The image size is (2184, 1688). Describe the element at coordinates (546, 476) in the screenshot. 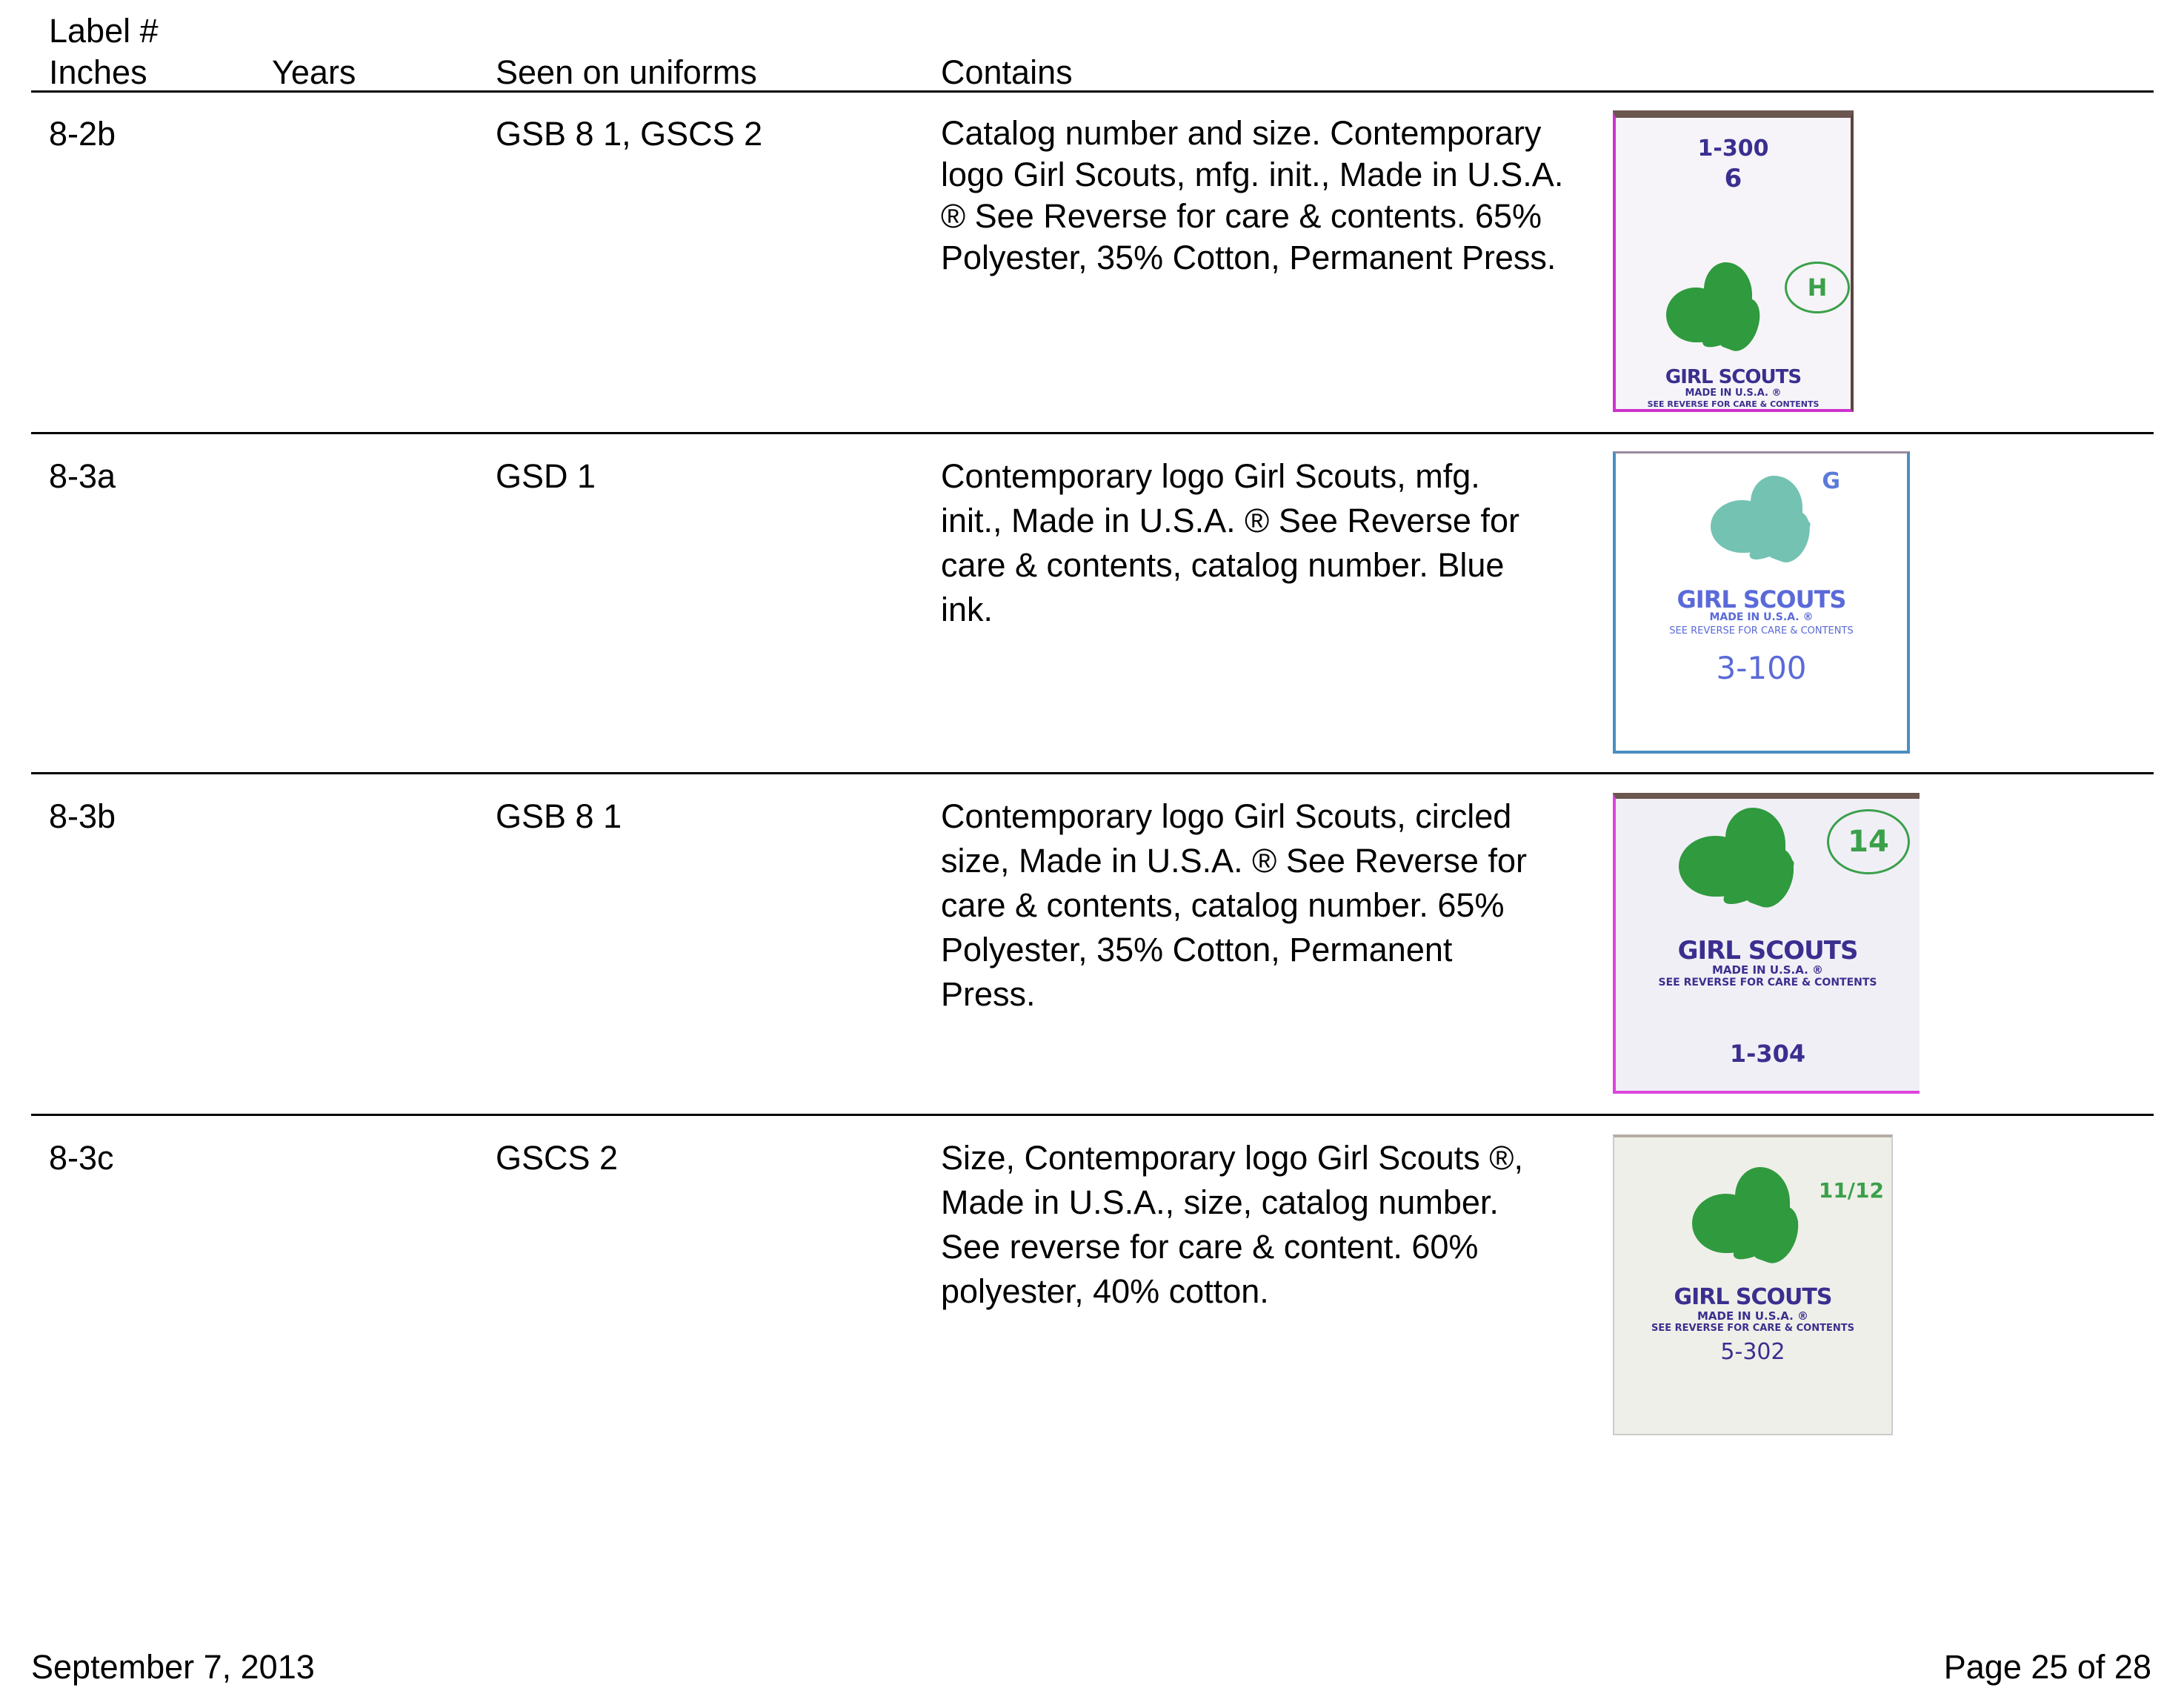

I see `seen-on-uniforms: GSD 1` at that location.